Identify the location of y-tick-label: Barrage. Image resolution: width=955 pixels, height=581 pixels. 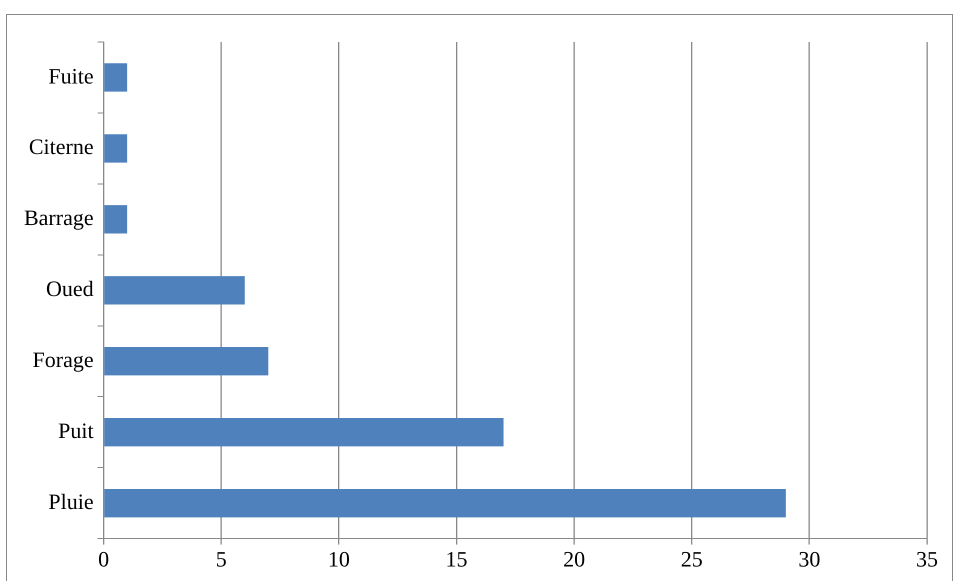
(59, 217).